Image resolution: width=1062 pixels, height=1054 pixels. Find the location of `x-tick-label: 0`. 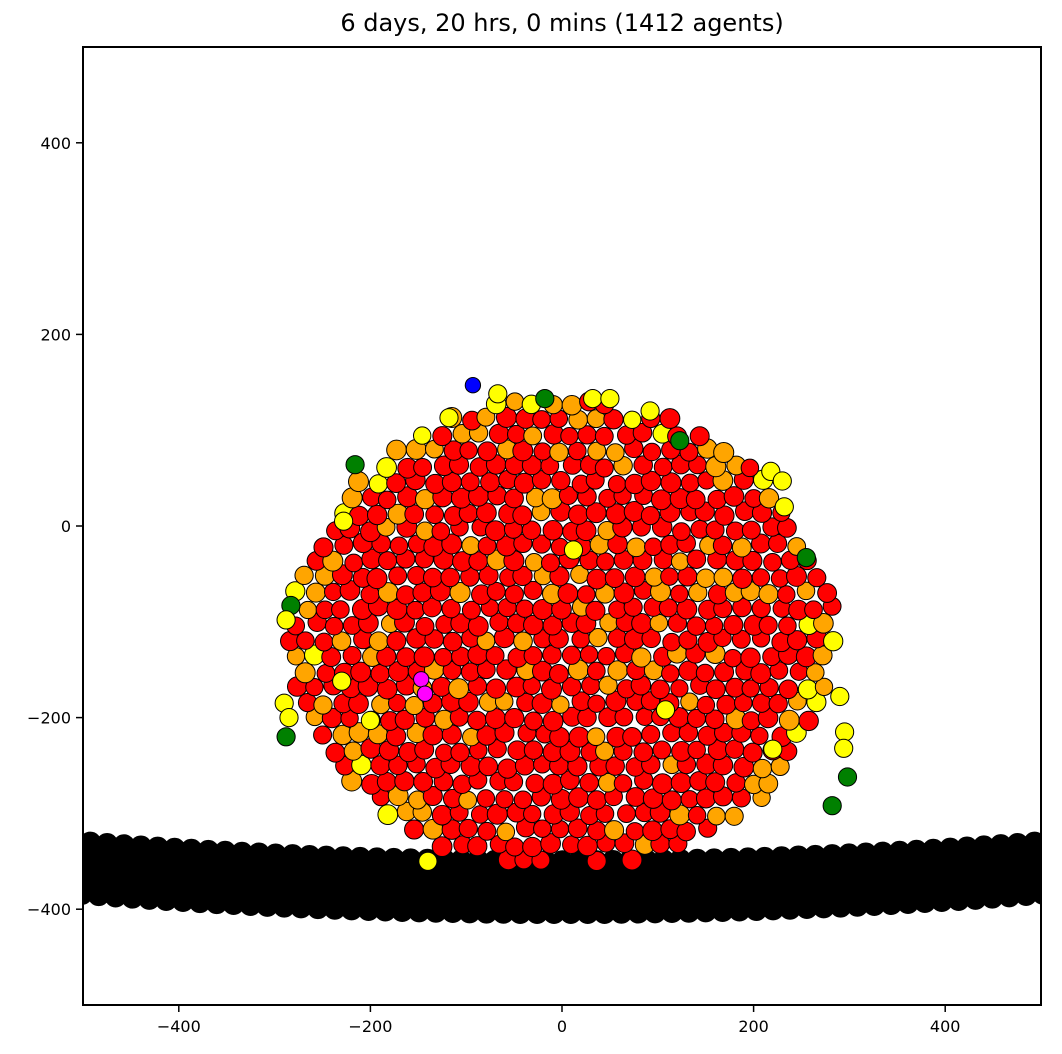

x-tick-label: 0 is located at coordinates (562, 1026).